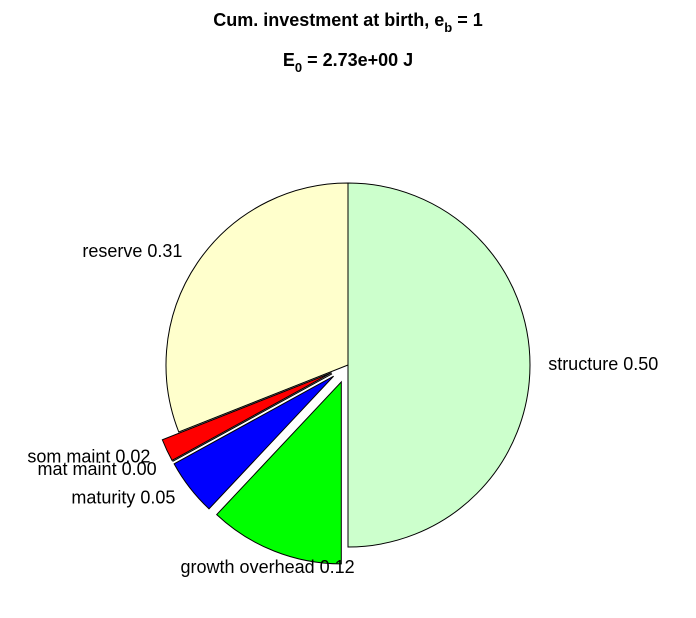 This screenshot has width=696, height=618. Describe the element at coordinates (448, 27) in the screenshot. I see `title-sub: b` at that location.